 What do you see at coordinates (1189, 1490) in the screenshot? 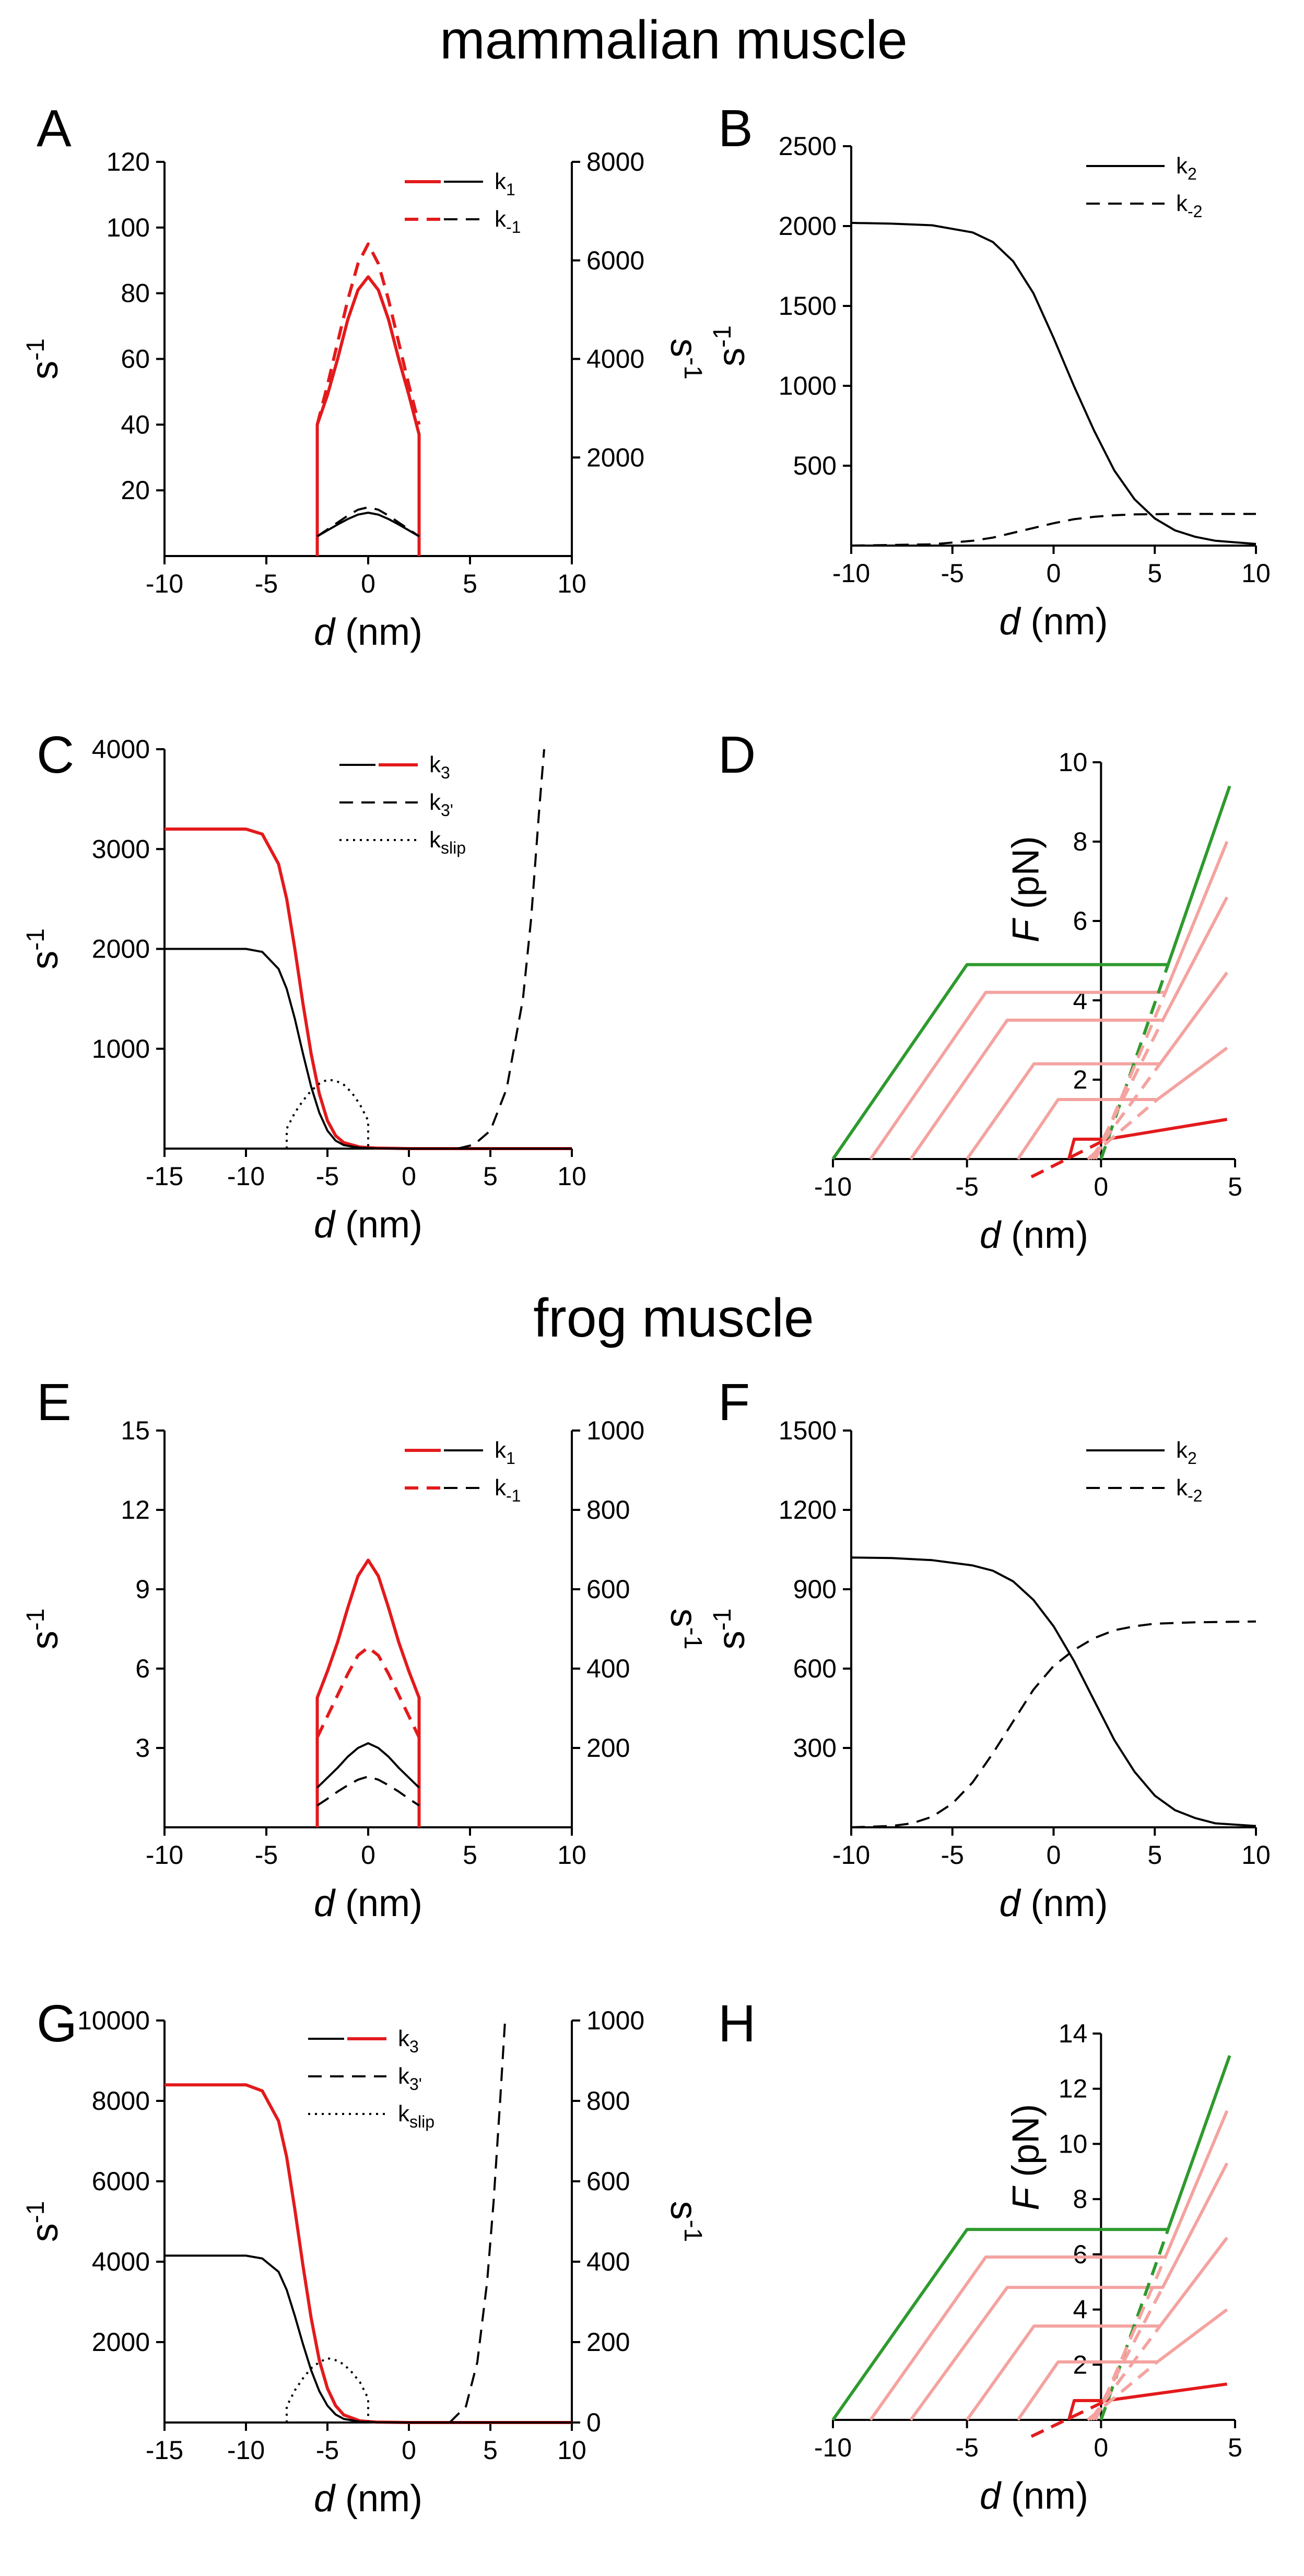
I see `legend-label: k-2` at bounding box center [1189, 1490].